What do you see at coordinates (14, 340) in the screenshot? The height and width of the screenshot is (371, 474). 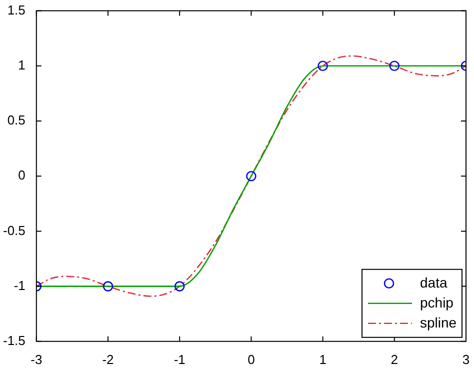 I see `y-tick-label: -1.5` at bounding box center [14, 340].